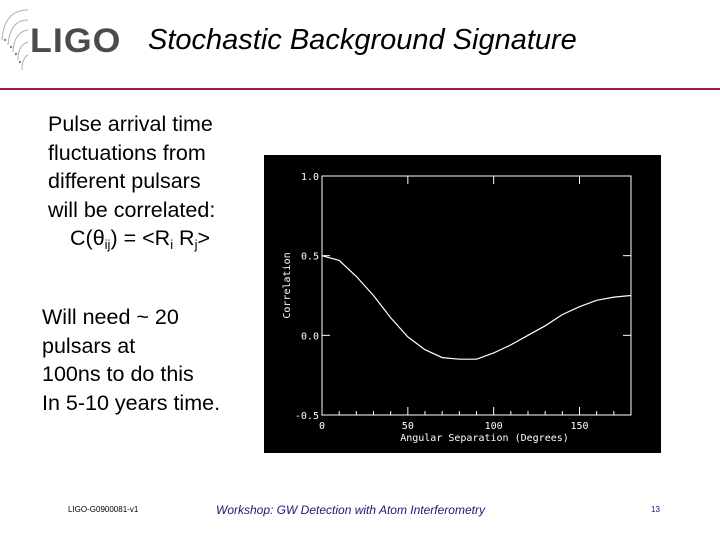  I want to click on document-id: LIGO-G0900081-v1, so click(103, 509).